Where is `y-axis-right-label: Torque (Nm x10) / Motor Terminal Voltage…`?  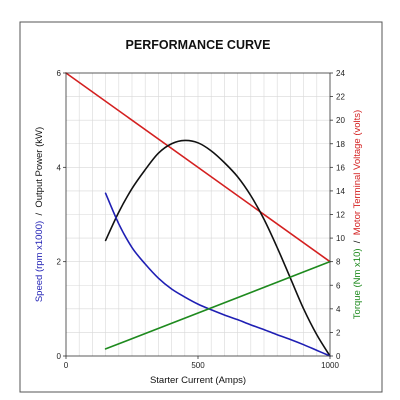
y-axis-right-label: Torque (Nm x10) / Motor Terminal Voltage… is located at coordinates (357, 214).